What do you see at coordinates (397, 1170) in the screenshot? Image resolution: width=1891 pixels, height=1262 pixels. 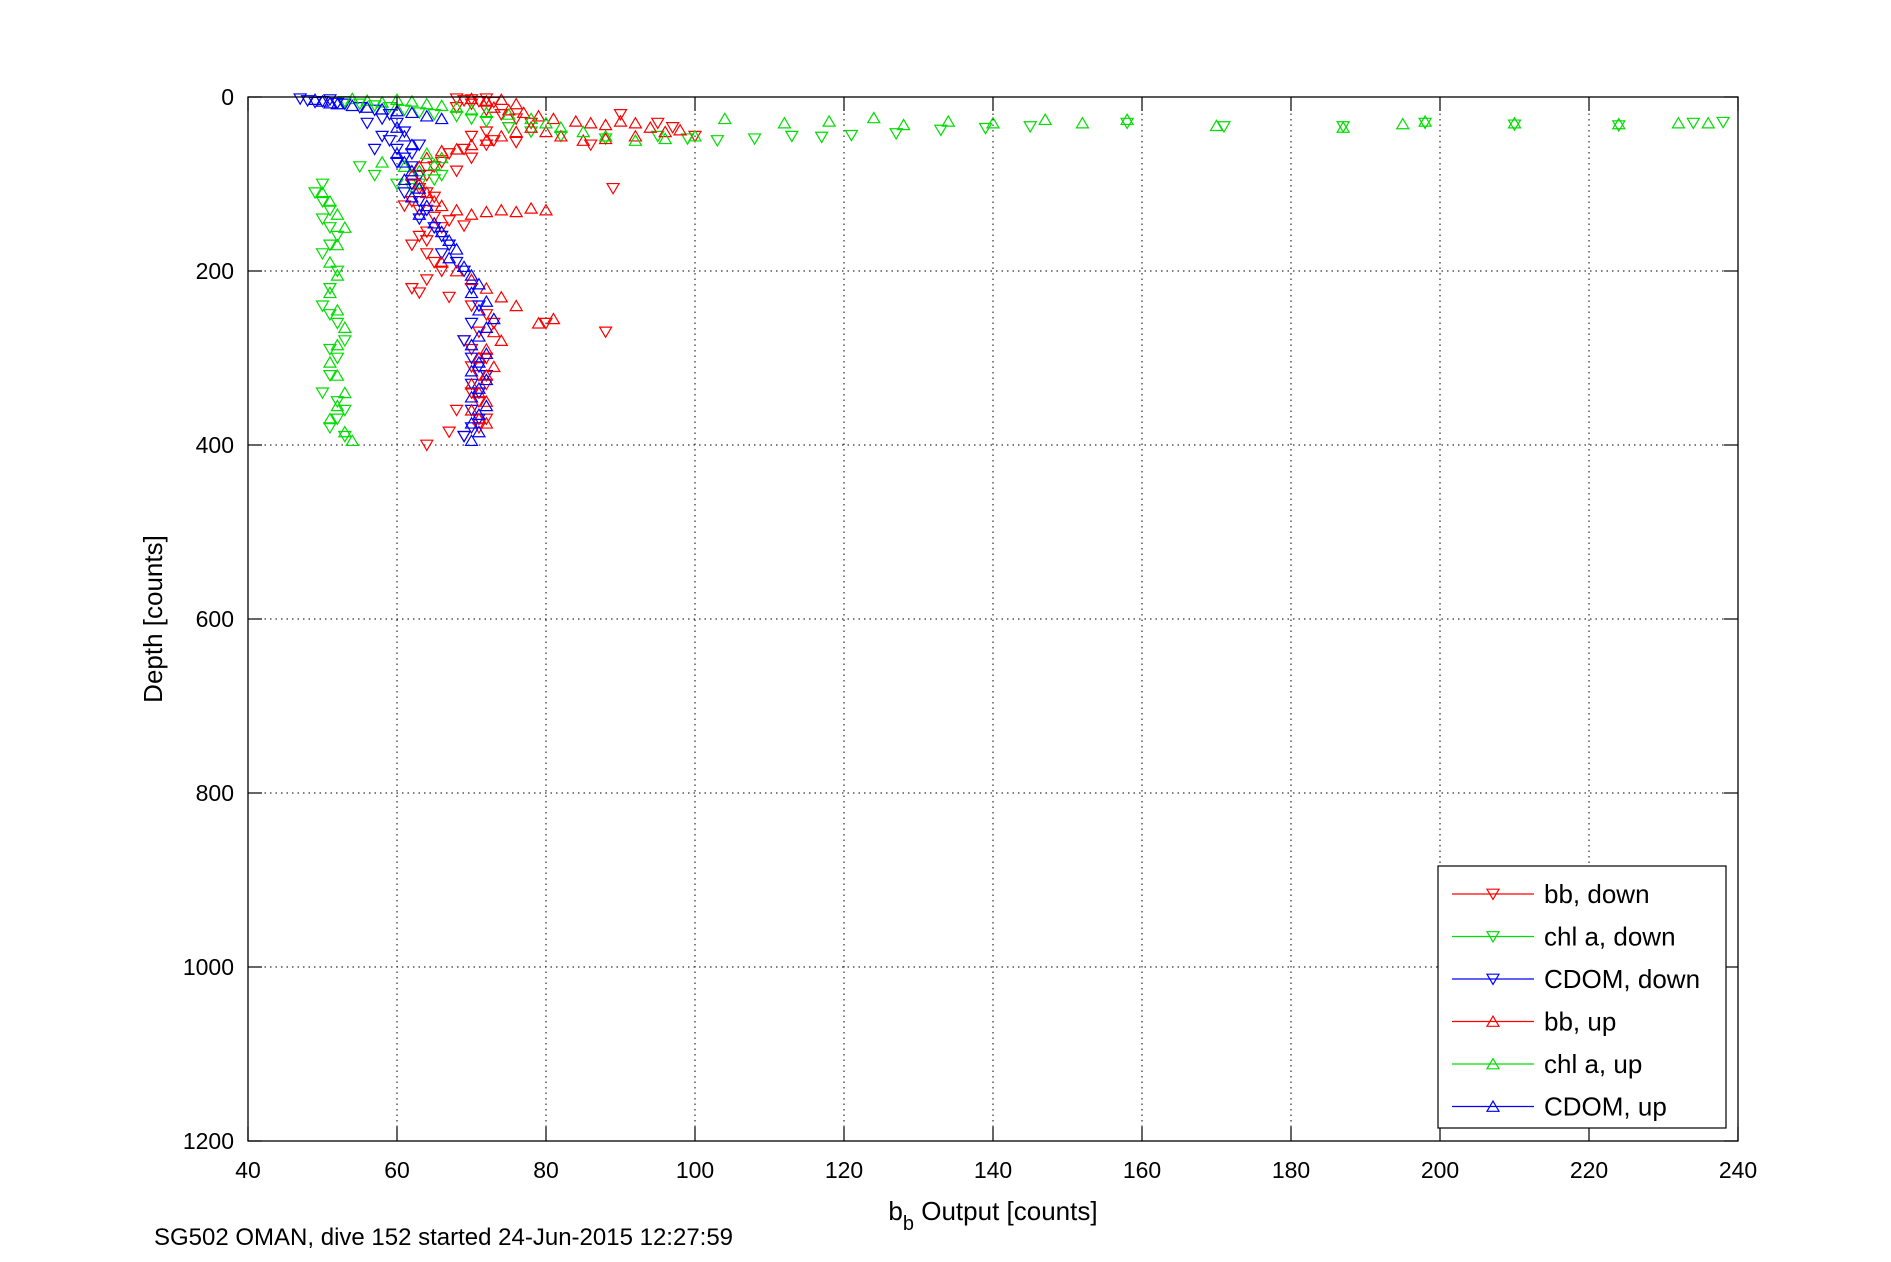 I see `x-tick-label: 60` at bounding box center [397, 1170].